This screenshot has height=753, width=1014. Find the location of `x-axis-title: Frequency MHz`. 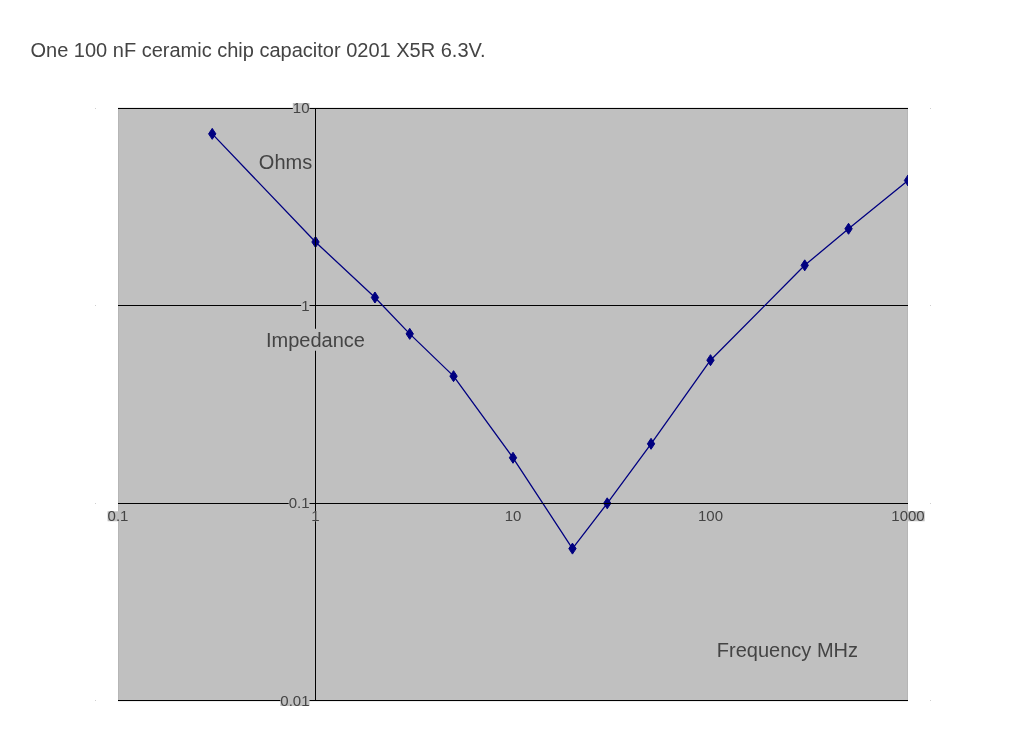

x-axis-title: Frequency MHz is located at coordinates (787, 649).